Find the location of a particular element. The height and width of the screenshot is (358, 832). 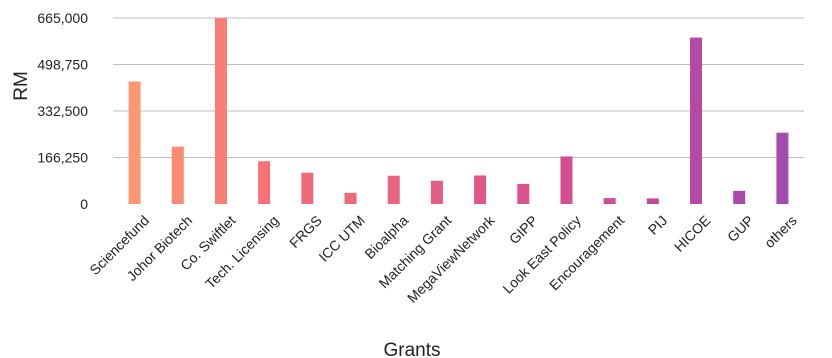

x-axis-title: Grants is located at coordinates (411, 349).